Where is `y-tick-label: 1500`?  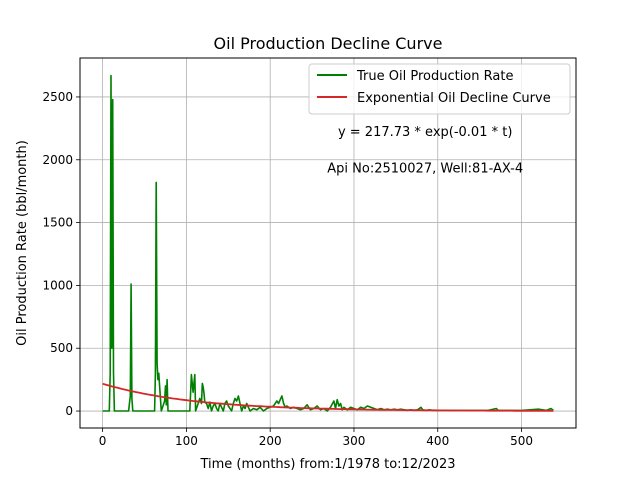
y-tick-label: 1500 is located at coordinates (57, 223).